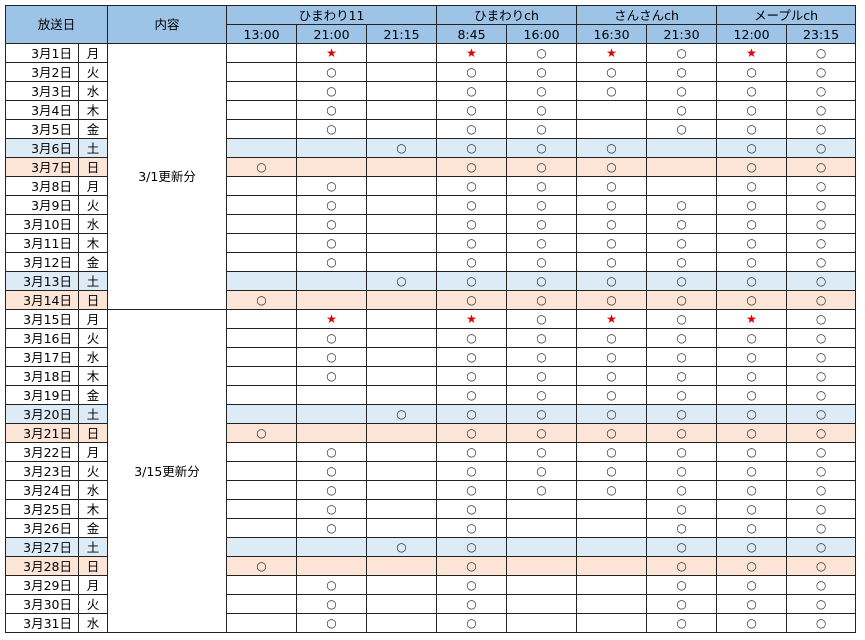  Describe the element at coordinates (431, 585) in the screenshot. I see `table-row: 3月29日月 ○ ○ ○ ○ ○` at that location.